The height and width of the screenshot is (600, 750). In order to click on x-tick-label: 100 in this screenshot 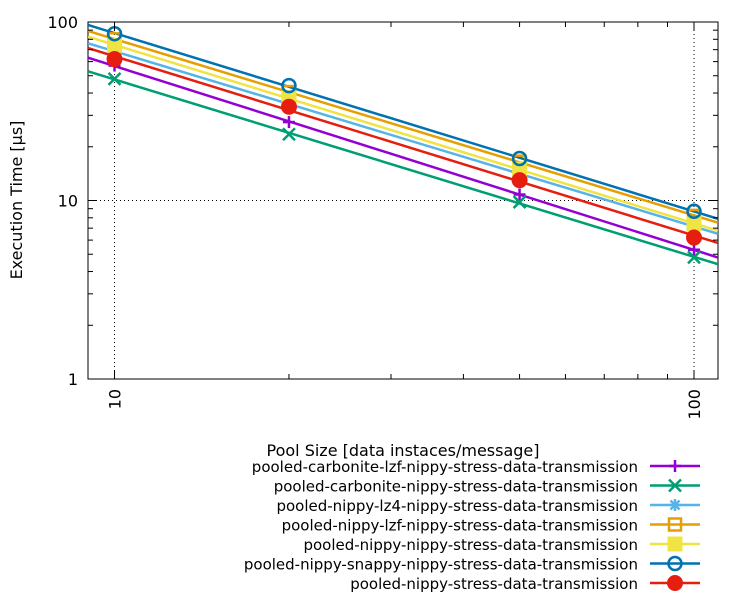, I will do `click(694, 404)`.